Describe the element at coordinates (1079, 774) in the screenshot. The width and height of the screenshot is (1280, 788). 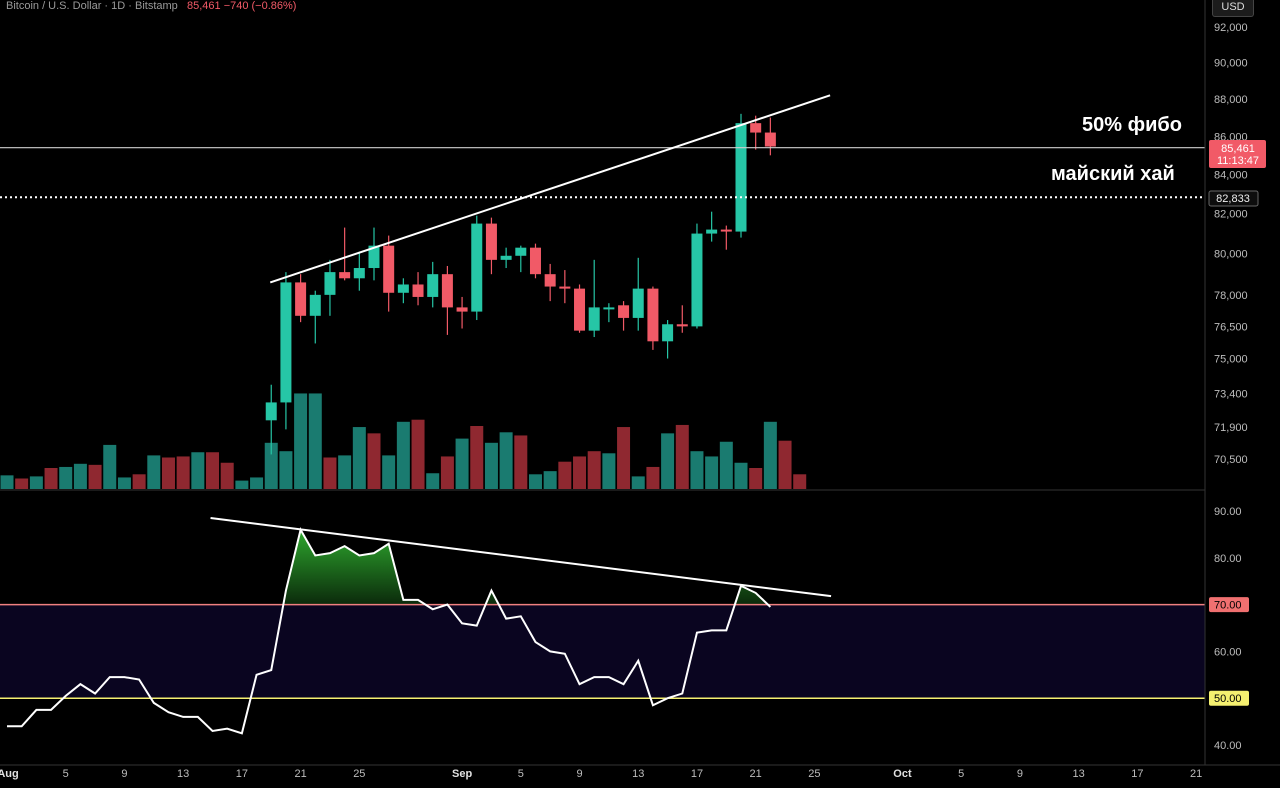
I see `time-tick-label: 13` at that location.